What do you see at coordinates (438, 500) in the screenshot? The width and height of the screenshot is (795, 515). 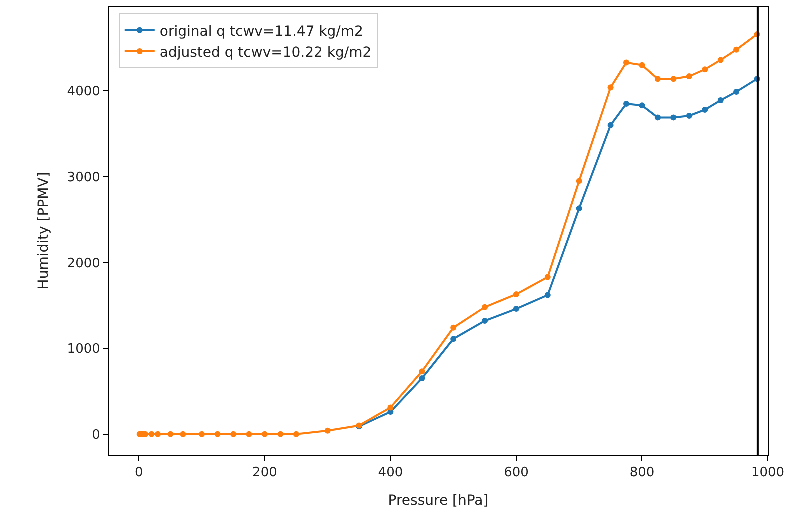 I see `x-axis-title: Pressure [hPa]` at bounding box center [438, 500].